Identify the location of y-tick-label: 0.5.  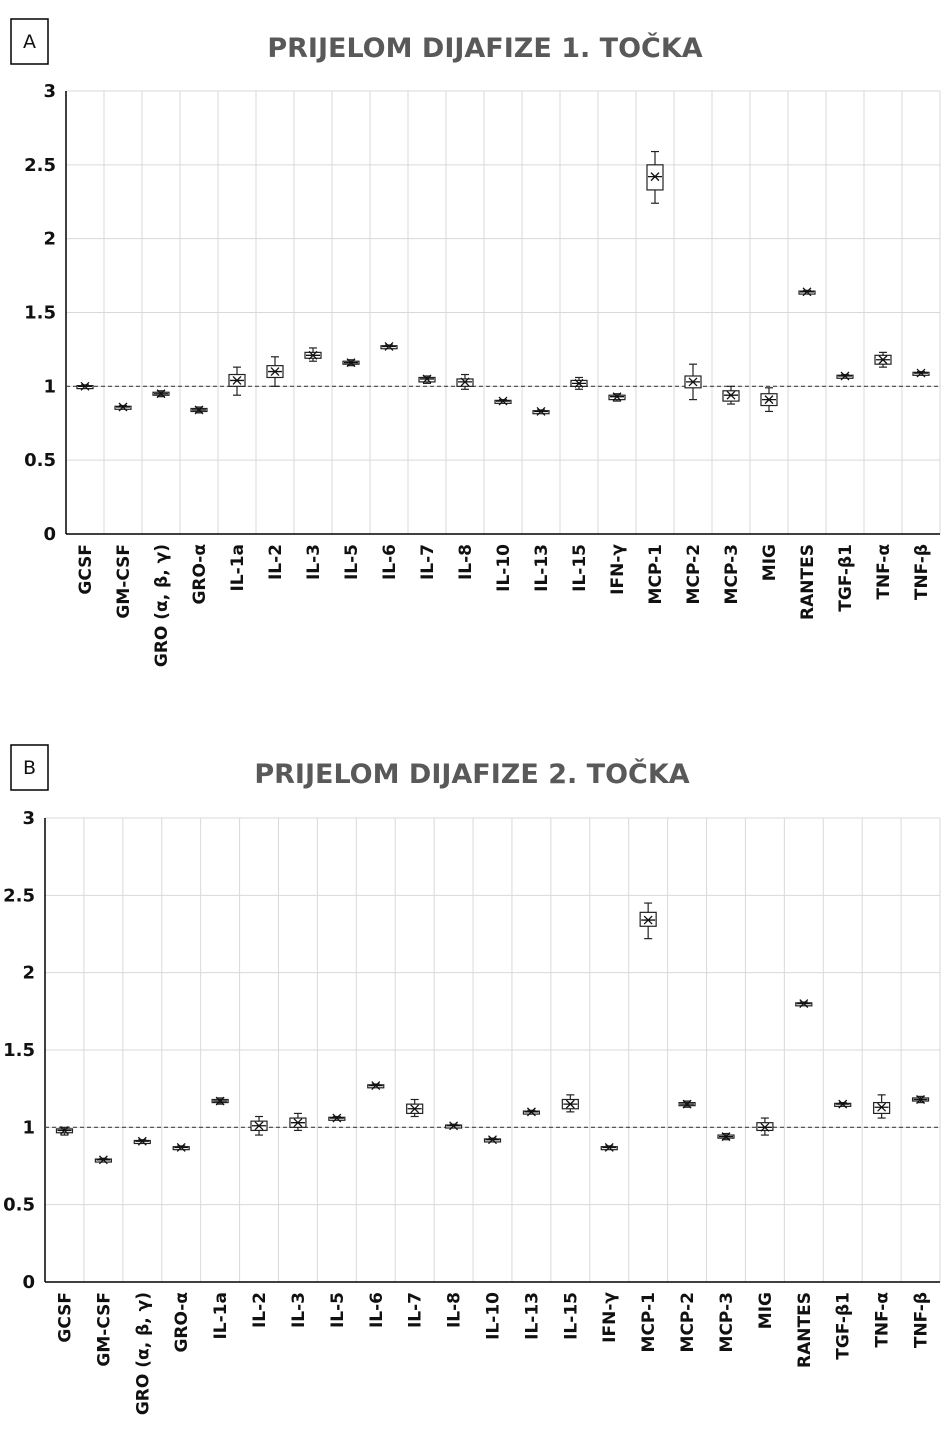
(40, 460).